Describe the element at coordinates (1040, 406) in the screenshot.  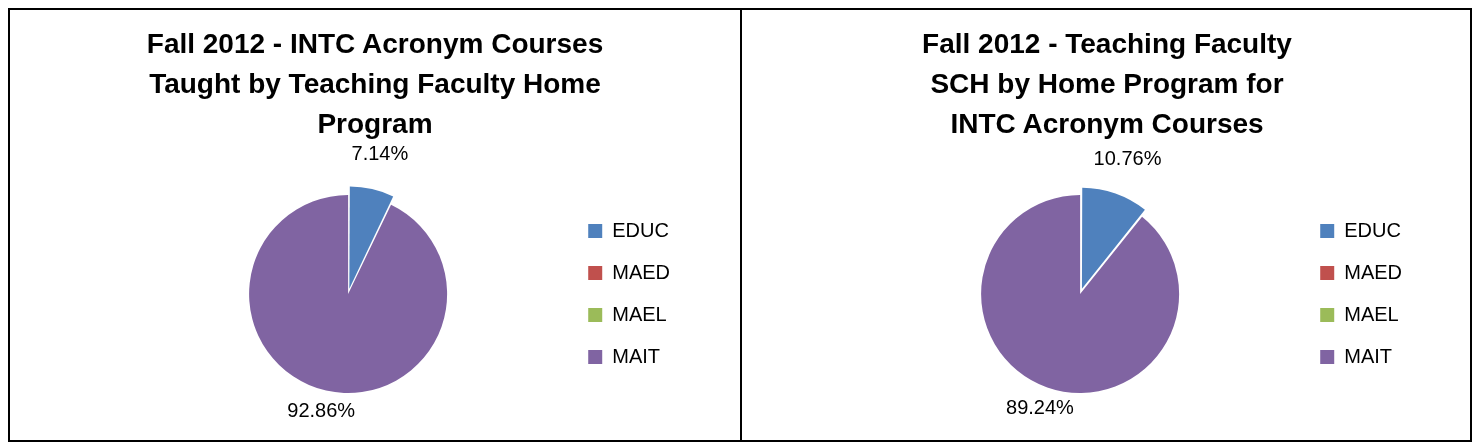
I see `data-label: 89.24%` at that location.